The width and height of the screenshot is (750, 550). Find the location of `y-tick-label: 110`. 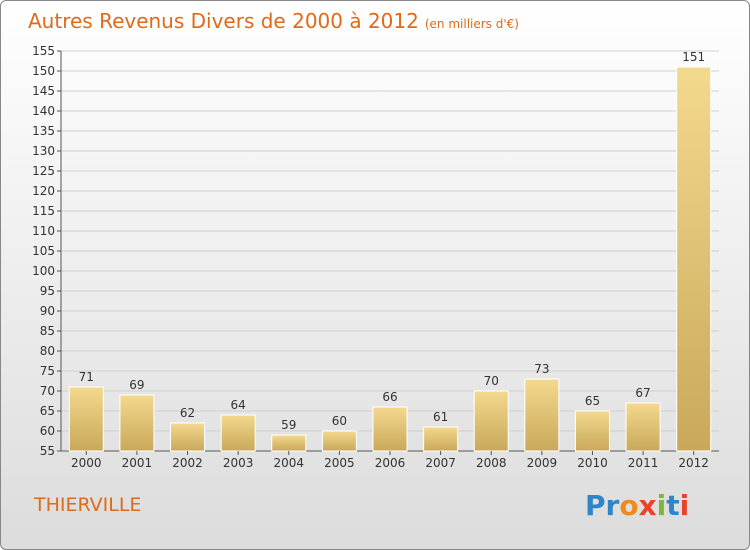

y-tick-label: 110 is located at coordinates (43, 231).